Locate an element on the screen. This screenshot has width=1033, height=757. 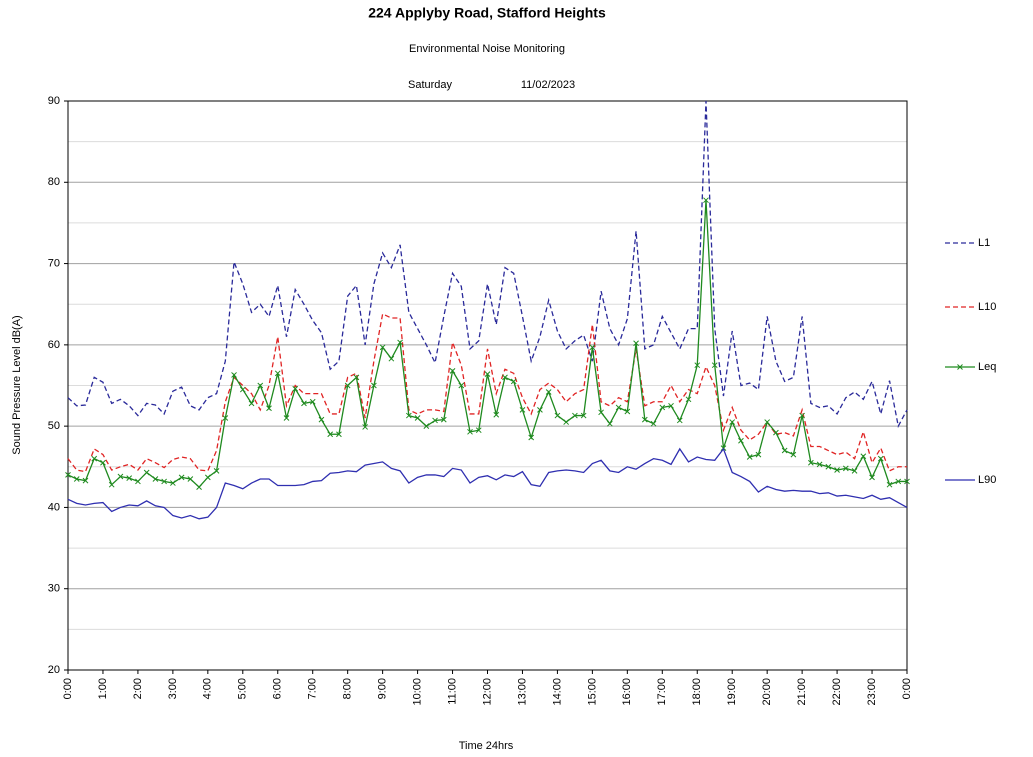
legend-label: L1 is located at coordinates (984, 243).